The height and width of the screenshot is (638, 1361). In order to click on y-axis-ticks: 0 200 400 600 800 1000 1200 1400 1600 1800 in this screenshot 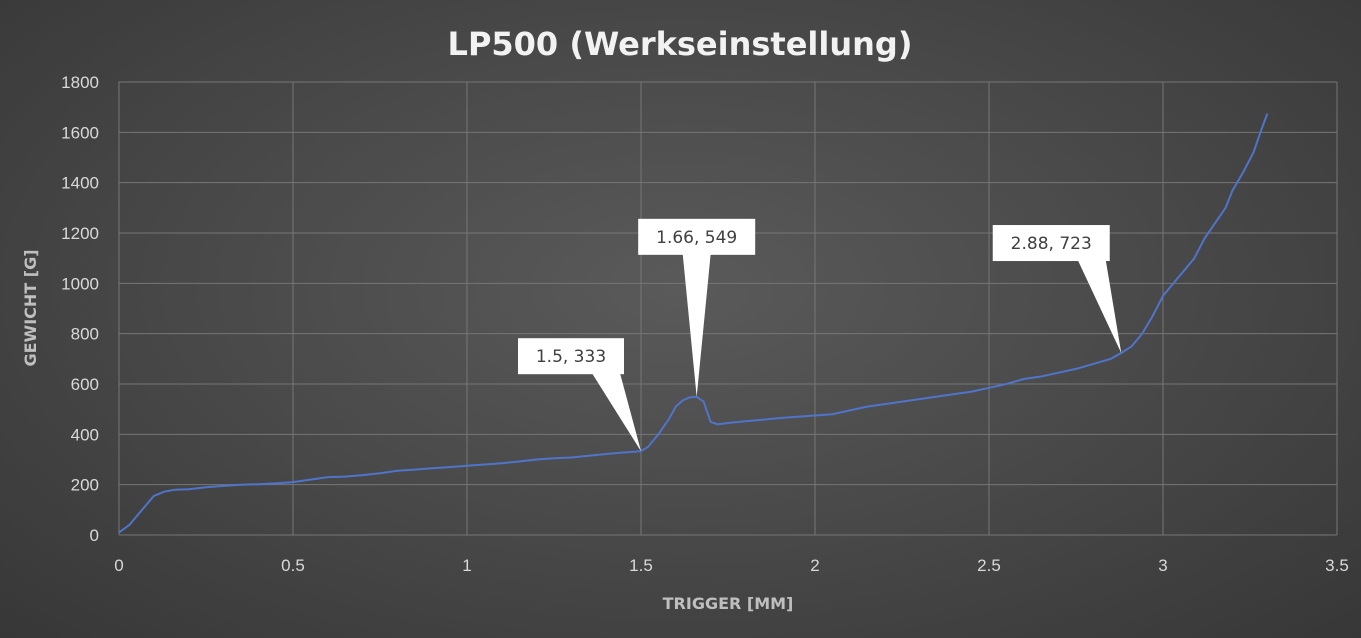, I will do `click(80, 309)`.